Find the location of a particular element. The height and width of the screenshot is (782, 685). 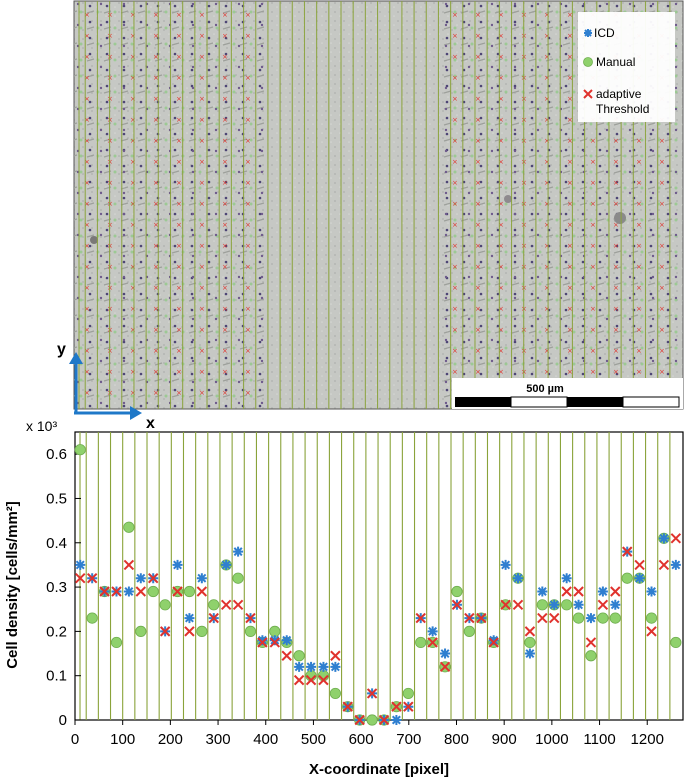

y-tick-label: 0.5 is located at coordinates (56, 498).